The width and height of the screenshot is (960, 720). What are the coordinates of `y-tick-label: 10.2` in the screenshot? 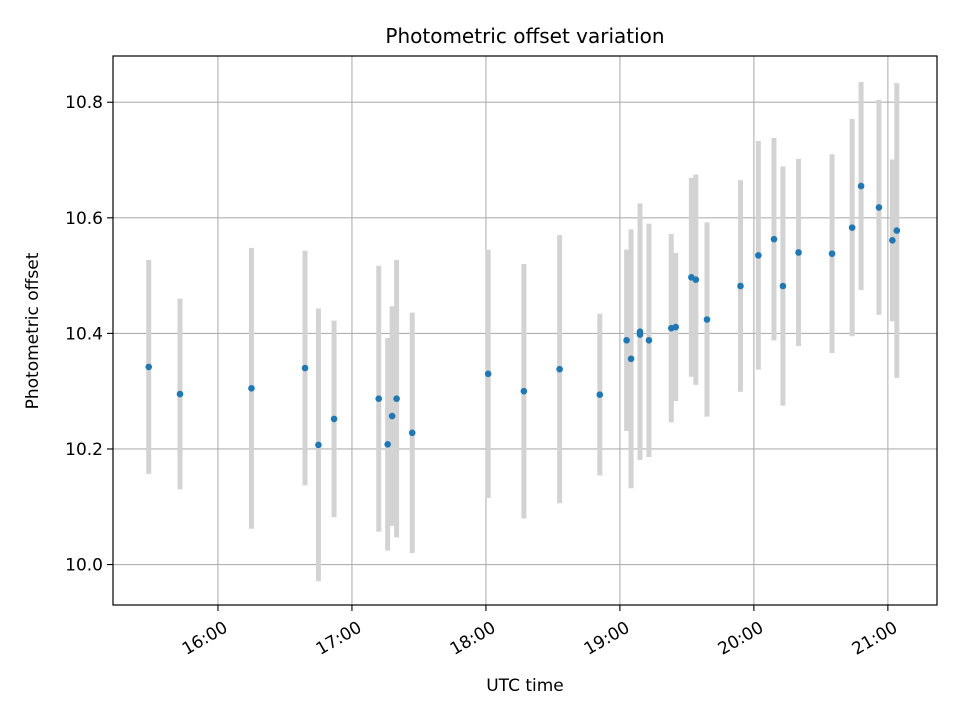 It's located at (84, 450).